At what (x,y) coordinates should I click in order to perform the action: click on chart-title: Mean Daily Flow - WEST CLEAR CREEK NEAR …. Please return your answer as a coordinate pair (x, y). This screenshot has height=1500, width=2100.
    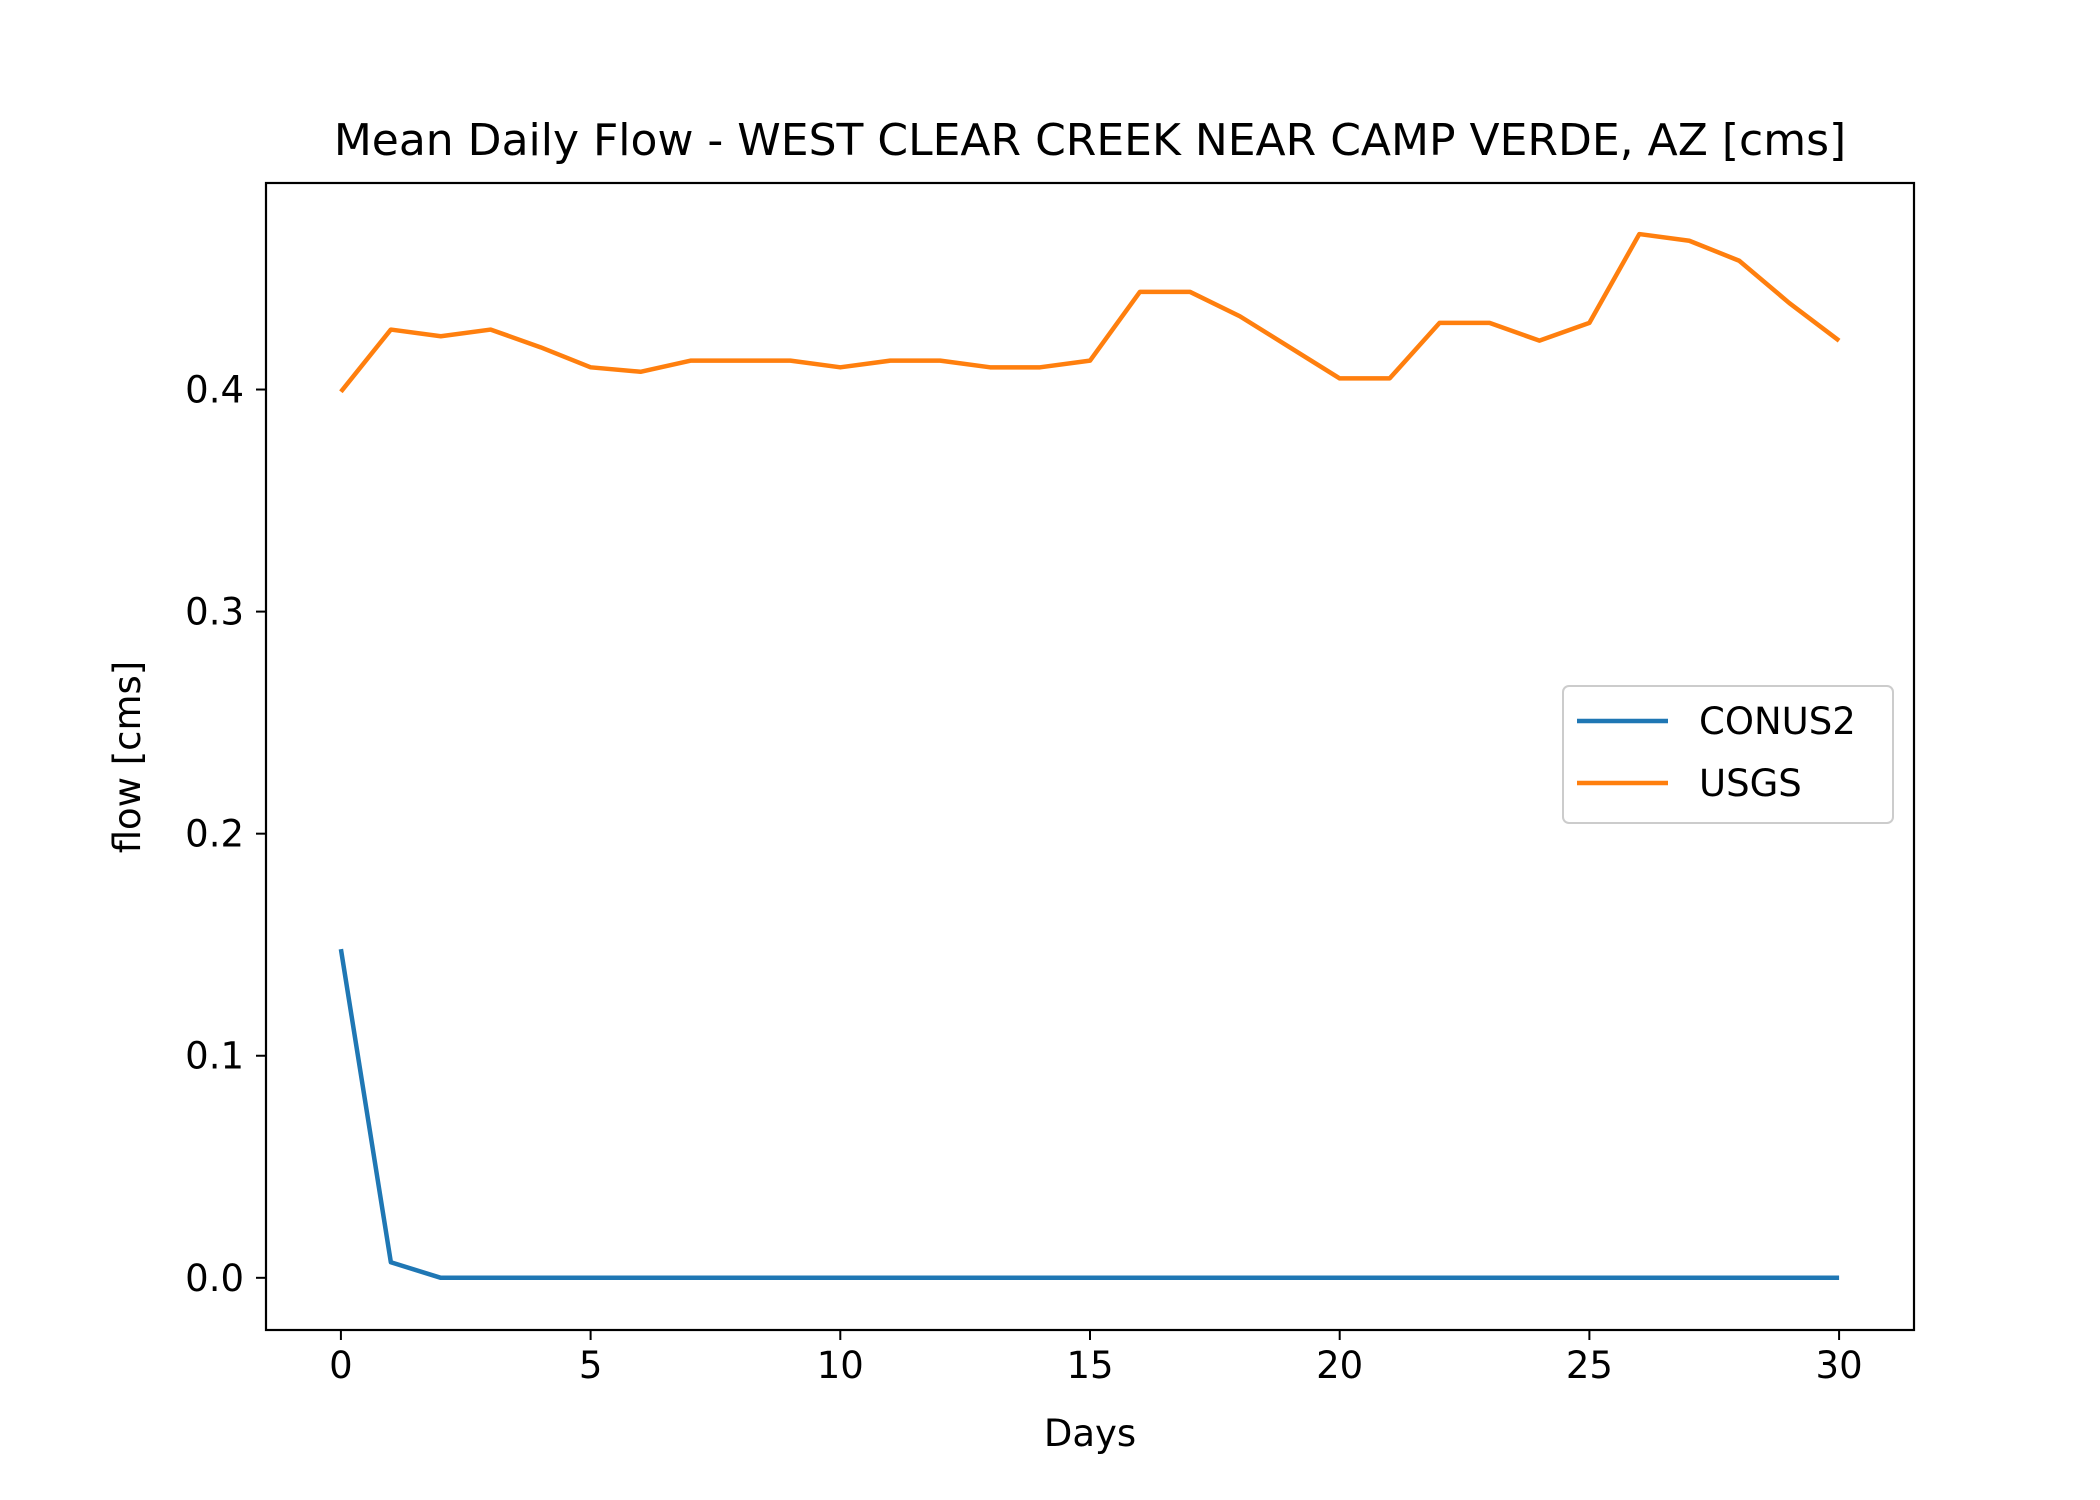
    Looking at the image, I should click on (1090, 140).